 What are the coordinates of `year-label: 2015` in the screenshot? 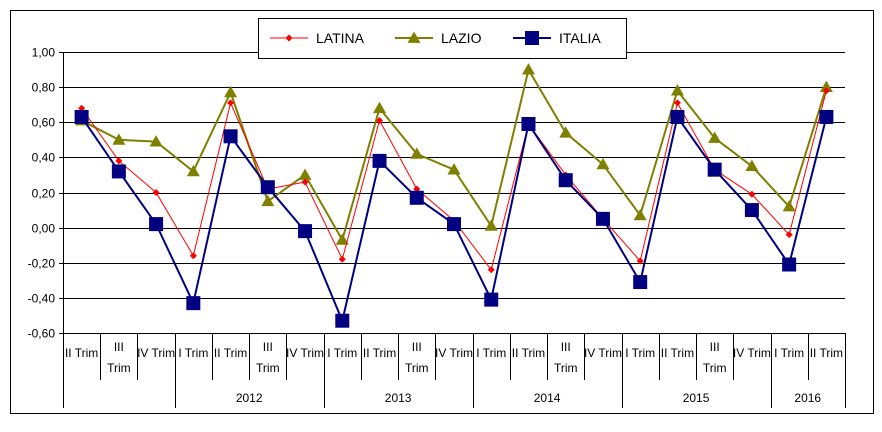 It's located at (696, 398).